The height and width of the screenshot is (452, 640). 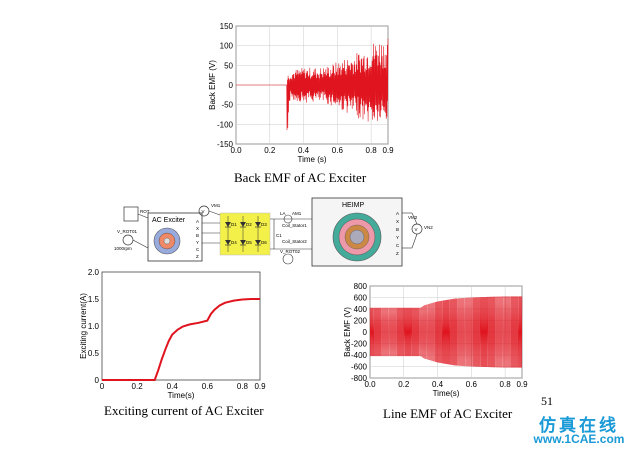 What do you see at coordinates (127, 231) in the screenshot?
I see `label-vrot01: V_ROT01` at bounding box center [127, 231].